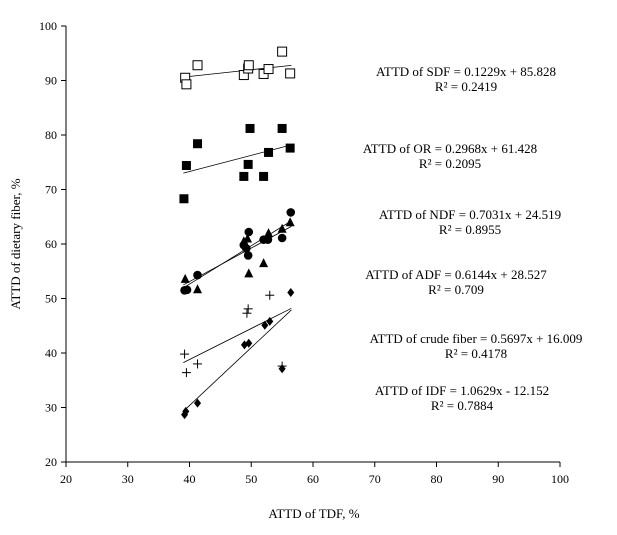  I want to click on adf-r-squared: R² = 0.709, so click(456, 289).